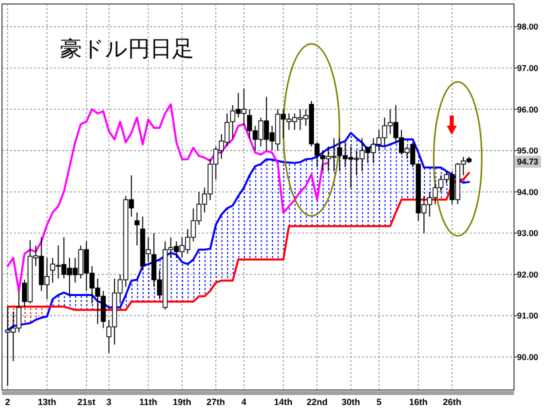 The width and height of the screenshot is (544, 411). I want to click on x-tick-label: 13th, so click(47, 402).